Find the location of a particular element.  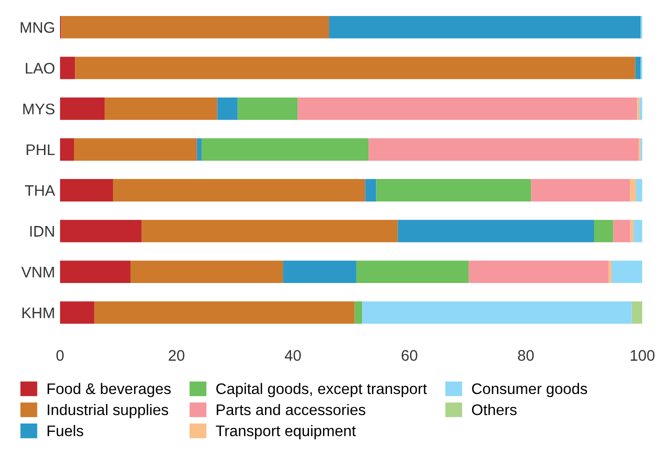

y-tick-label: KHM is located at coordinates (38, 313).